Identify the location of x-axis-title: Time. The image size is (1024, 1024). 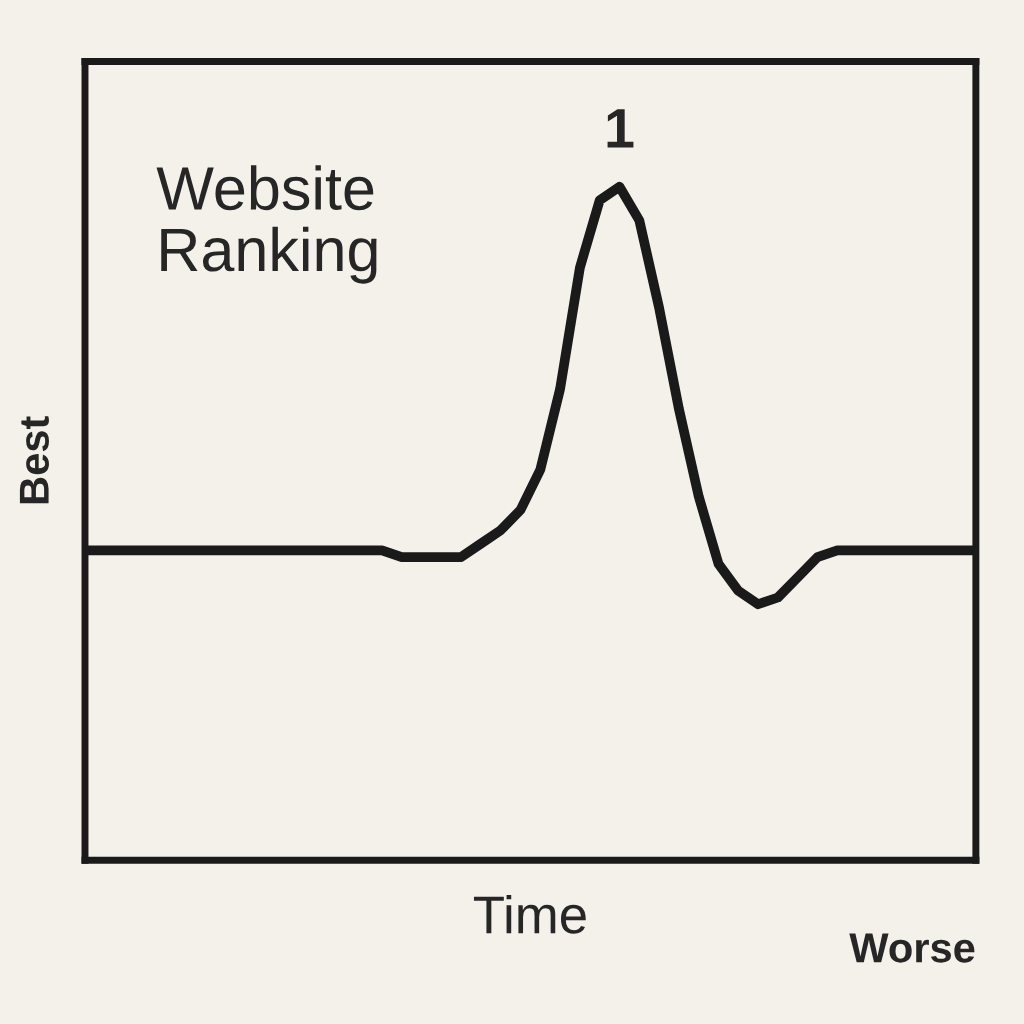
(529, 914).